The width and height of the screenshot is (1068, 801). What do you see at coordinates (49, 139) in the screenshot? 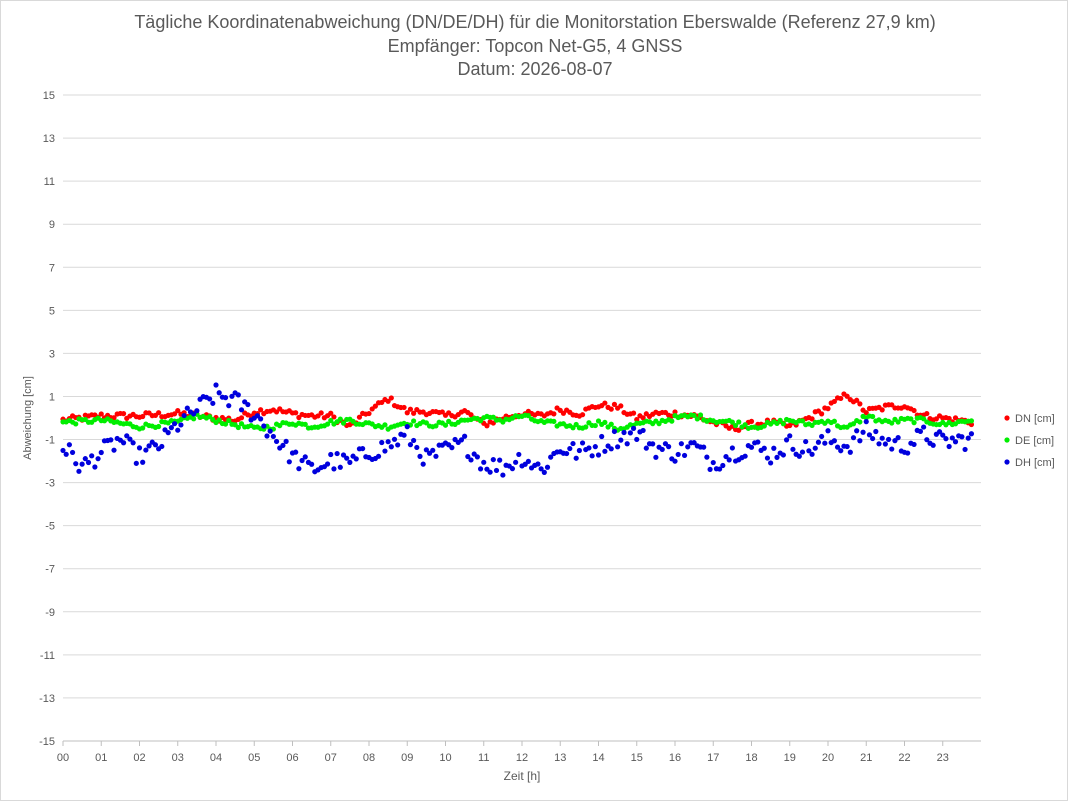
I see `y-tick-label: 13` at bounding box center [49, 139].